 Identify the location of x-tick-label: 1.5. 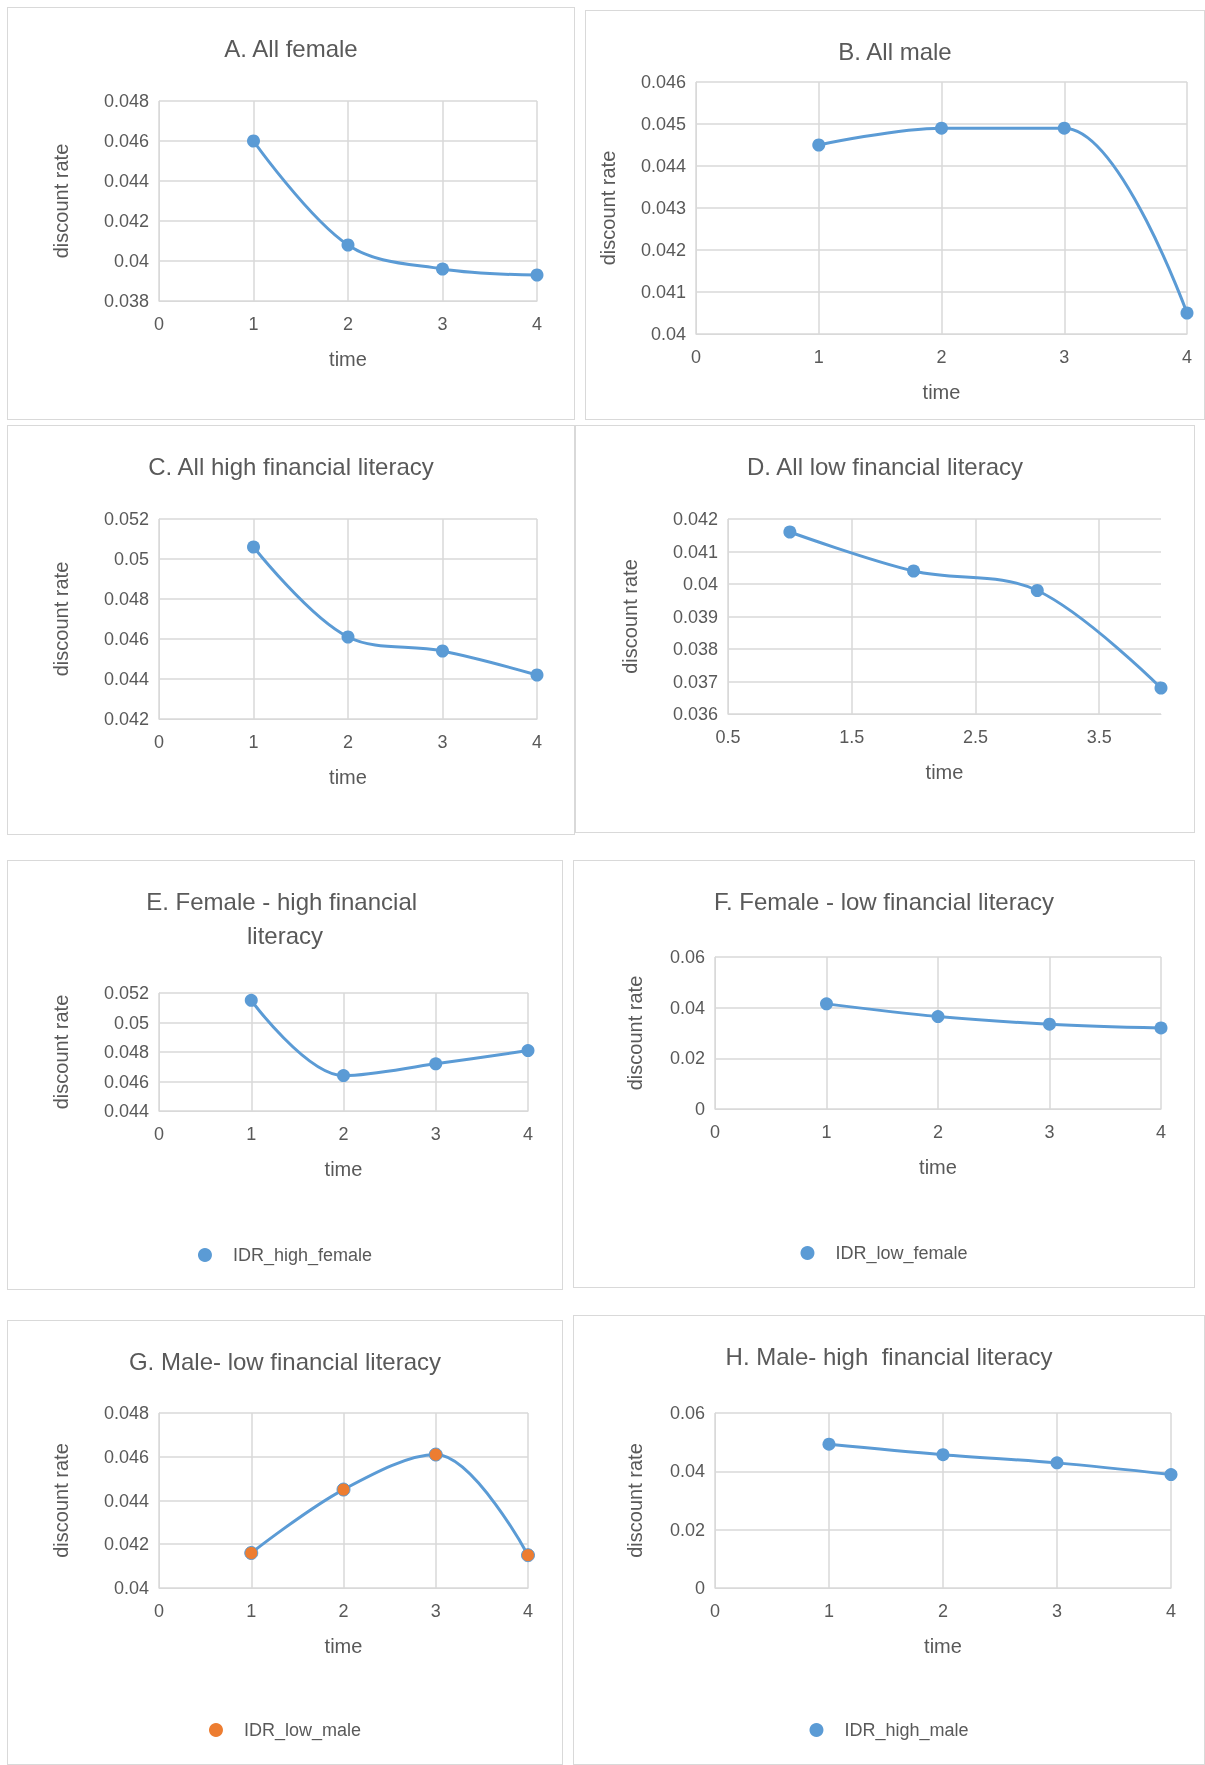
(852, 737).